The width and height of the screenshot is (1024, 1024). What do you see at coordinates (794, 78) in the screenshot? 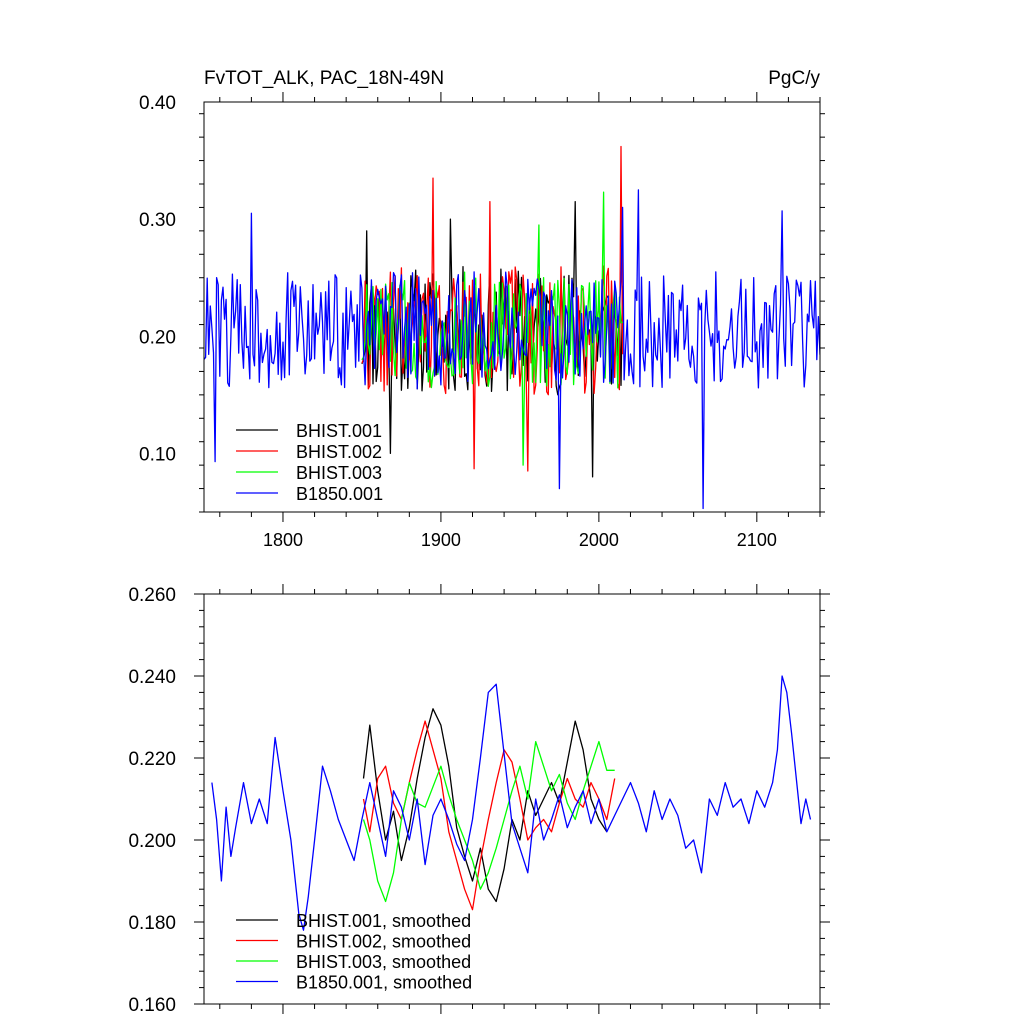
I see `units-label: PgC/y` at bounding box center [794, 78].